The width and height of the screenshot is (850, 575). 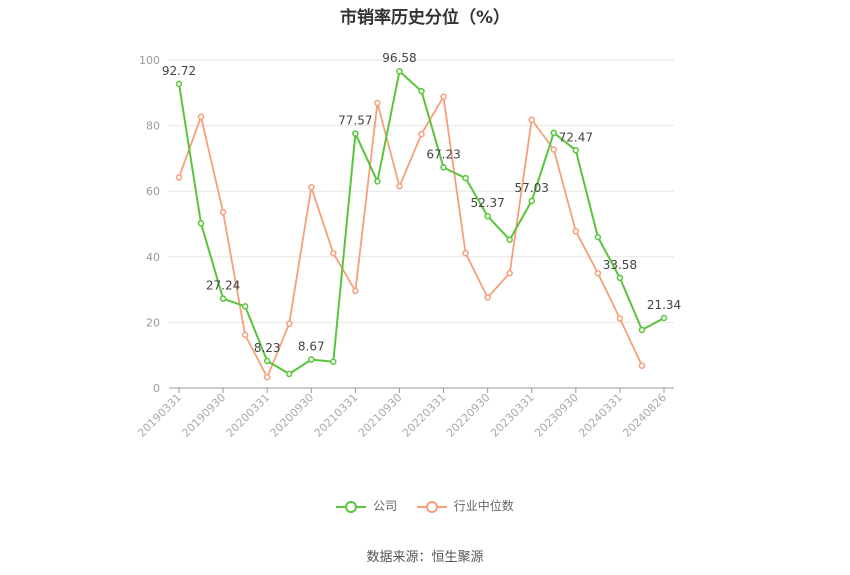 What do you see at coordinates (556, 415) in the screenshot?
I see `x-tick-label-20230930: 20230930` at bounding box center [556, 415].